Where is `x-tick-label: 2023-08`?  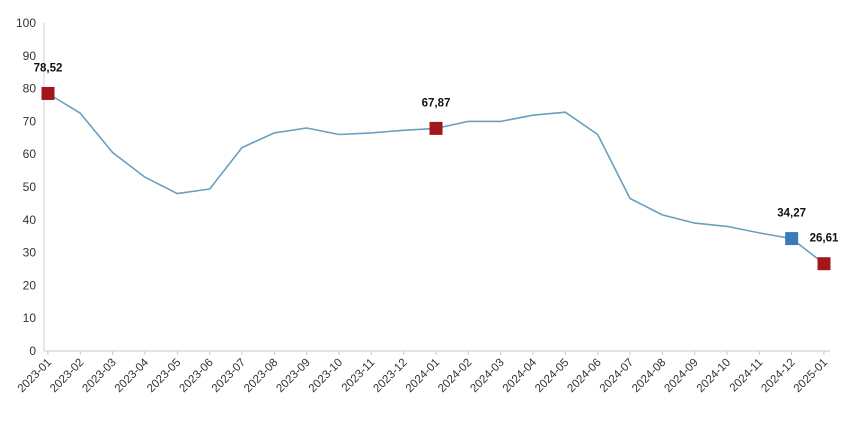
x-tick-label: 2023-08 is located at coordinates (261, 376).